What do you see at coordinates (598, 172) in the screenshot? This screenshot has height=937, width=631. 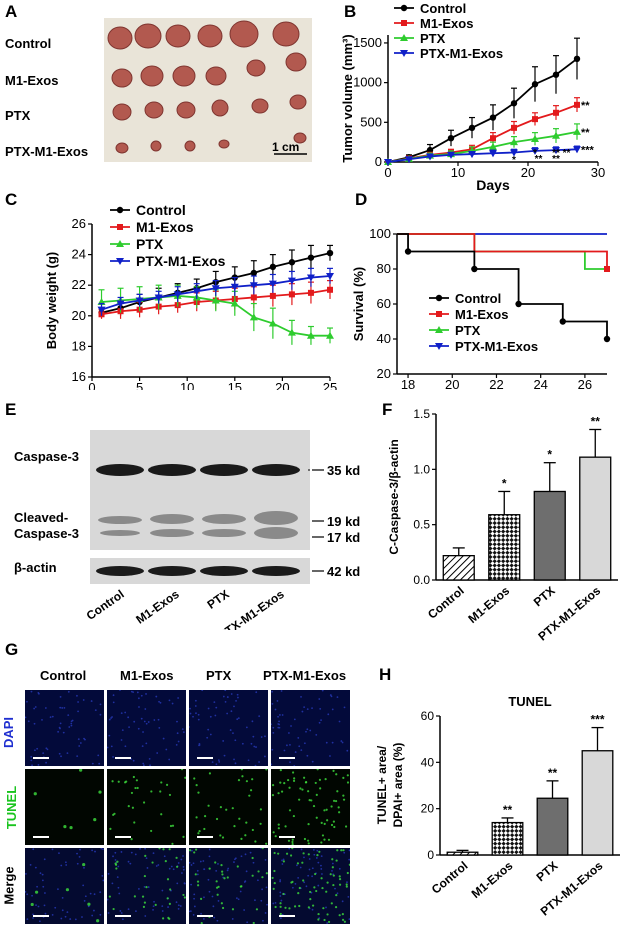 I see `x-tick-label: 30` at bounding box center [598, 172].